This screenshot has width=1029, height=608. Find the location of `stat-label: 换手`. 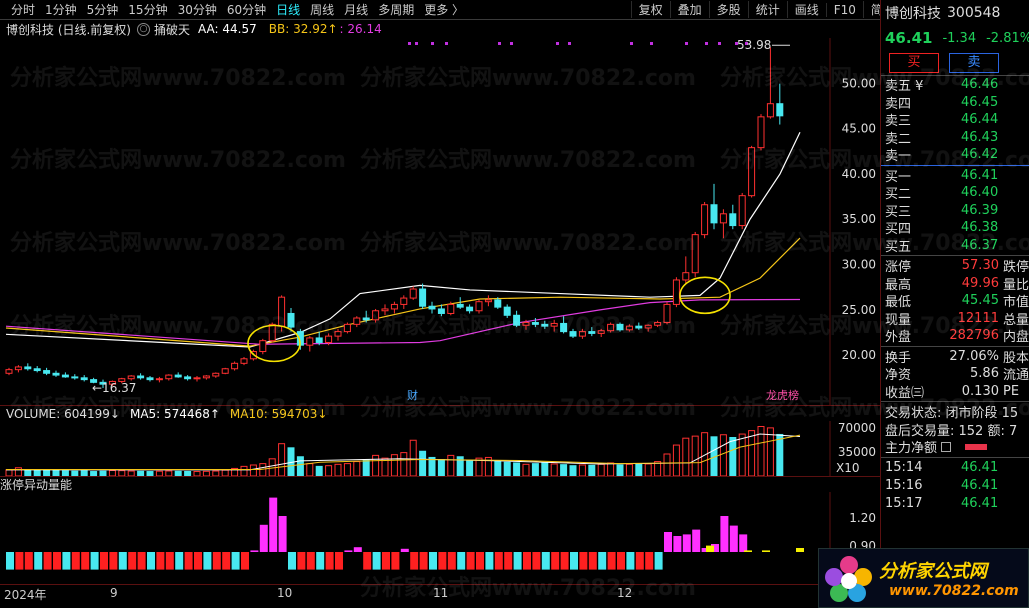

stat-label: 换手 is located at coordinates (898, 358).